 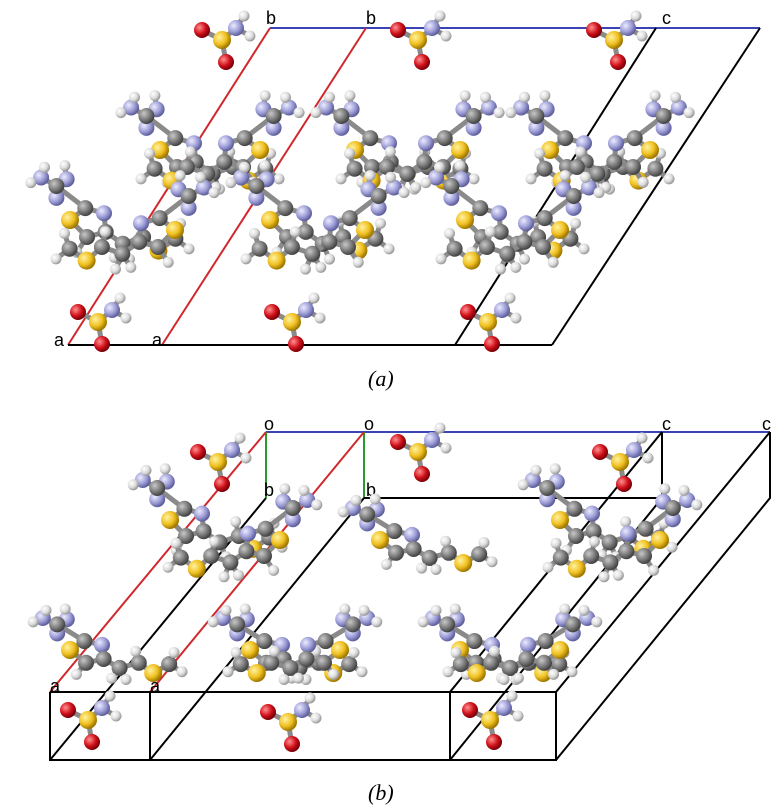 I want to click on panel-a-label-c: c, so click(x=666, y=18).